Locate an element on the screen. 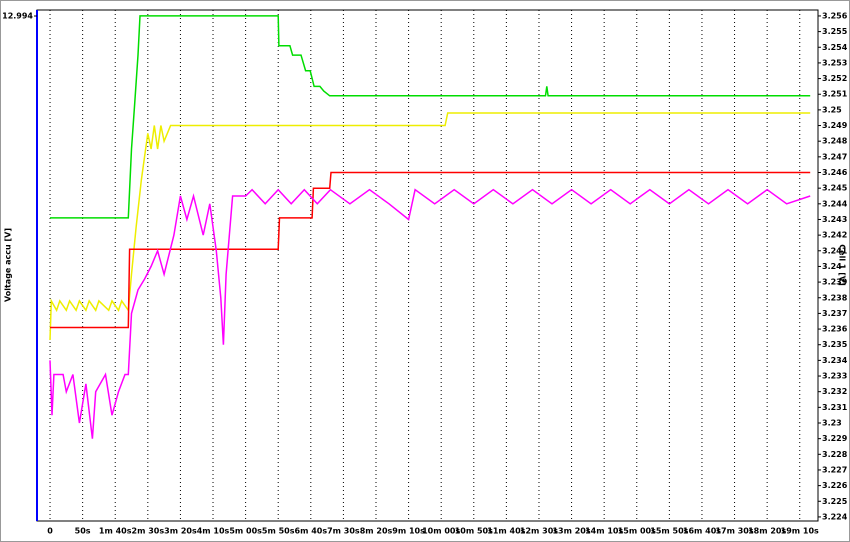 The image size is (850, 542). y-tick-label: 3.224 is located at coordinates (835, 516).